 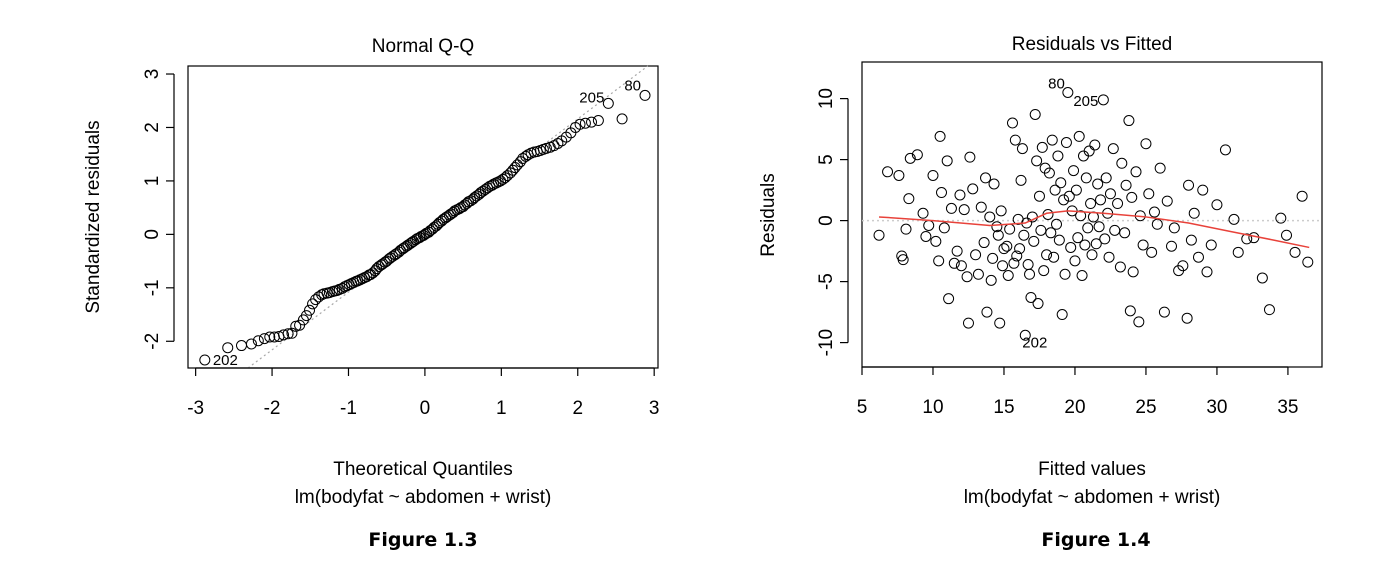 I want to click on qq-subtitle: lm(bodyfat ~ abdomen + wrist), so click(x=423, y=497).